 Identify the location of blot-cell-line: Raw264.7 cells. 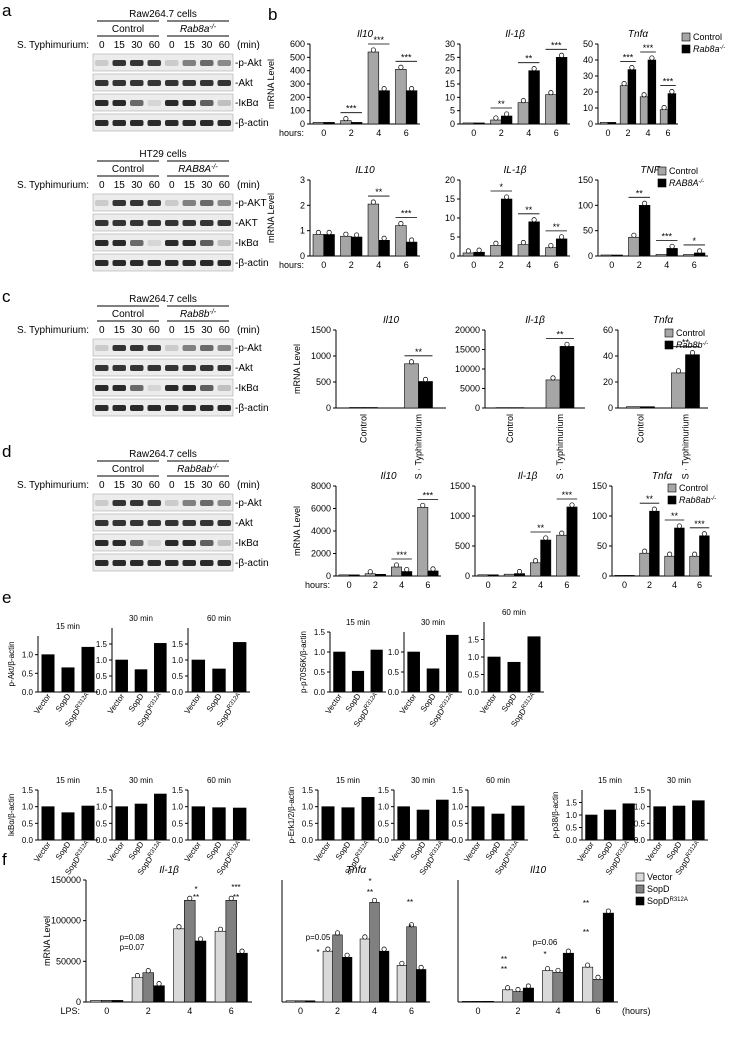
(163, 14).